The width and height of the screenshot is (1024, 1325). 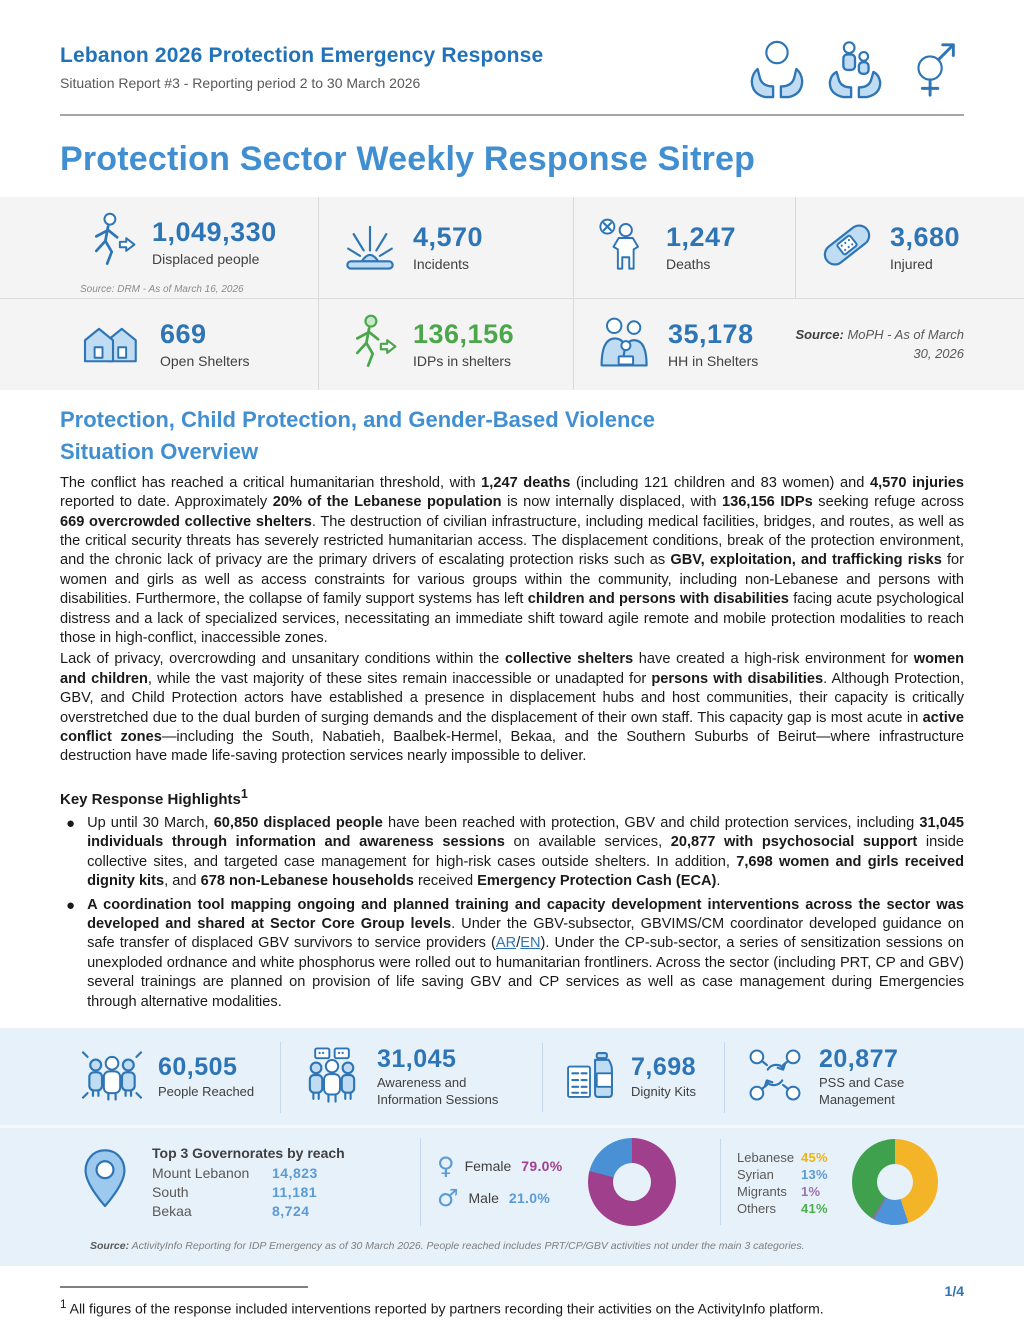 I want to click on stat-text: 1,247 Deaths, so click(x=701, y=247).